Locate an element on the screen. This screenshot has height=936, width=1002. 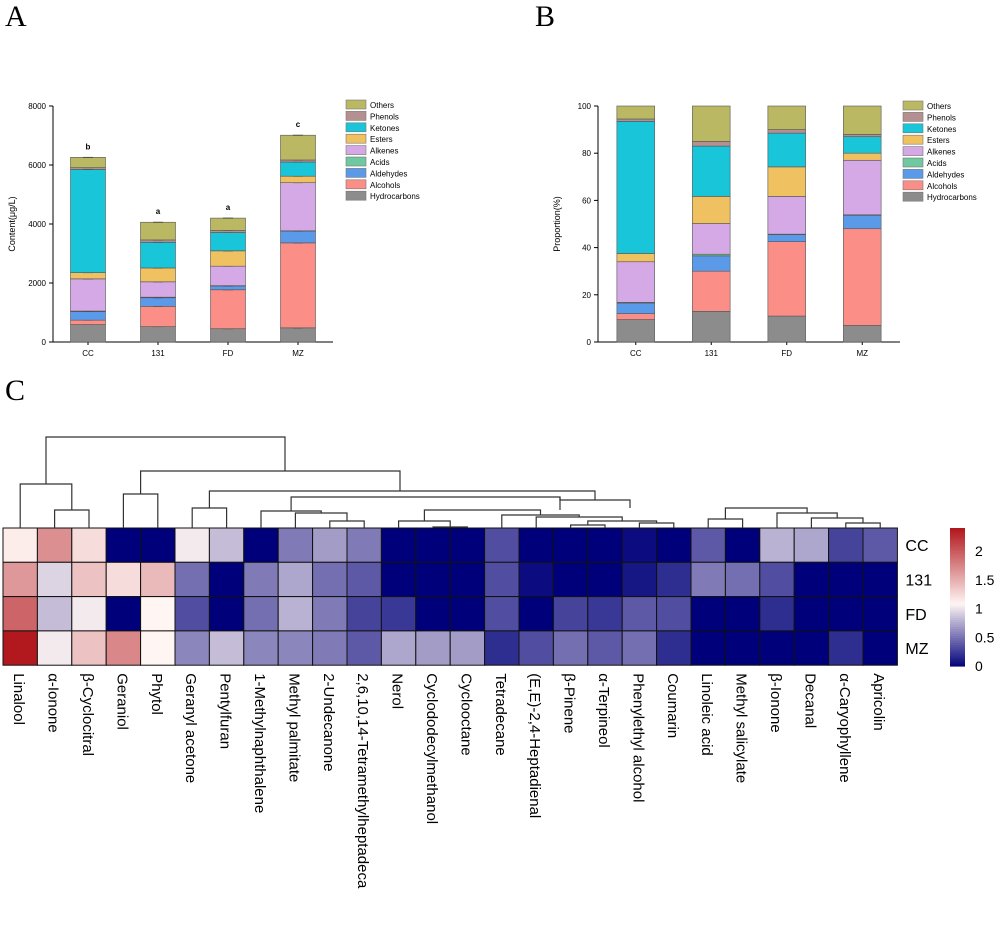
legend-swatch-hydrocarbons is located at coordinates (356, 195).